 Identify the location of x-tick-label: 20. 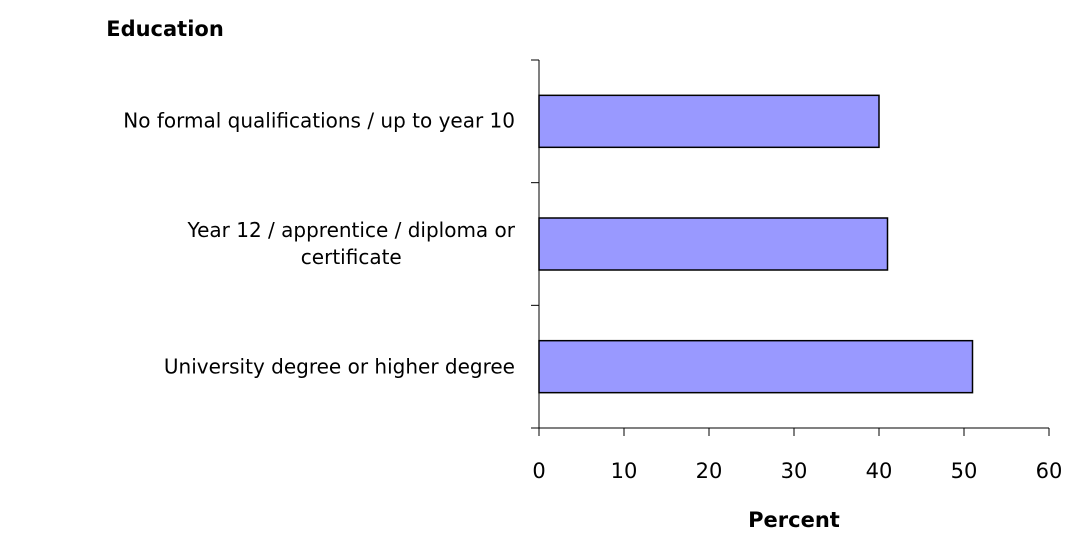
(709, 471).